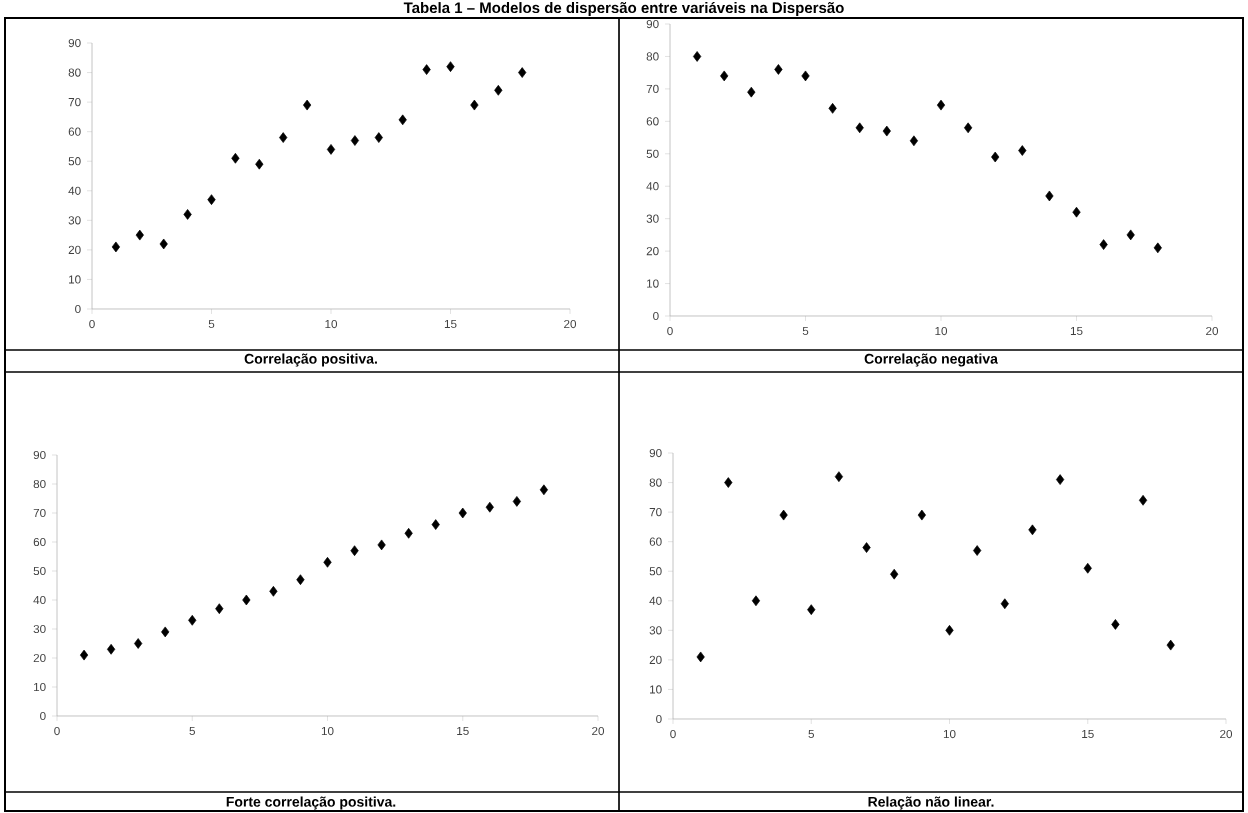 This screenshot has height=813, width=1248. Describe the element at coordinates (931, 803) in the screenshot. I see `text: Relação não linear.` at that location.